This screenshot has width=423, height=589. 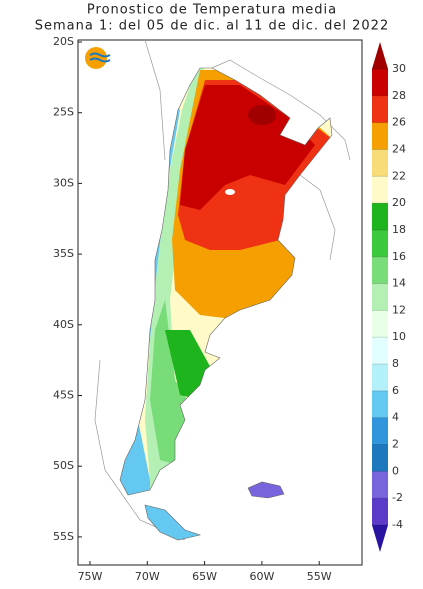 I want to click on colorbar-label: 10, so click(x=399, y=336).